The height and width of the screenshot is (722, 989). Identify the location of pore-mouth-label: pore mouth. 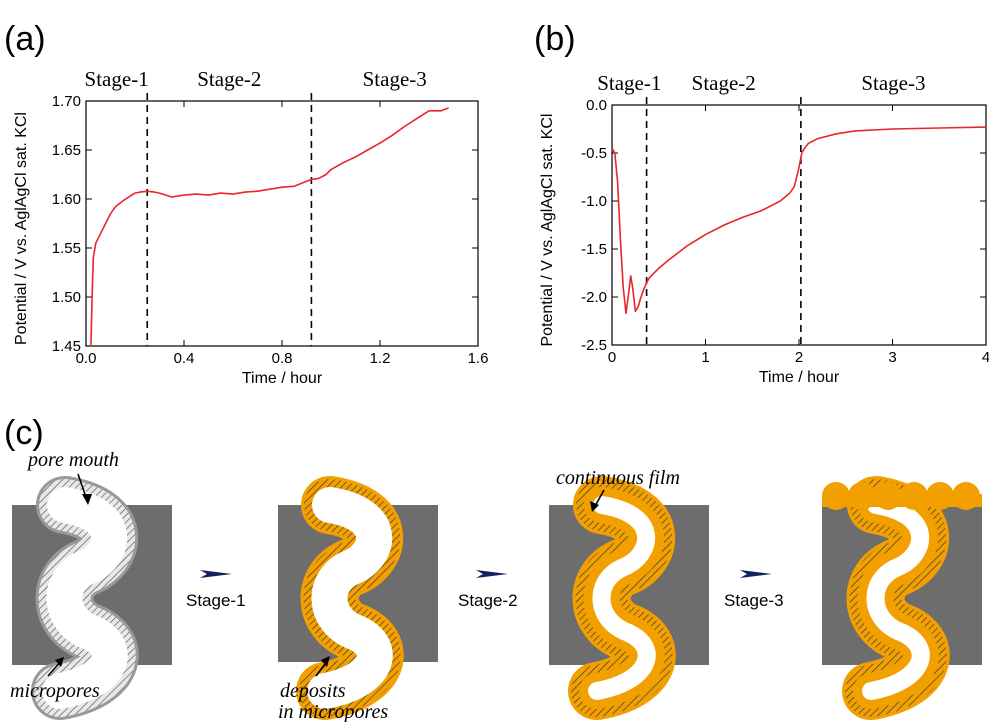
(72, 460).